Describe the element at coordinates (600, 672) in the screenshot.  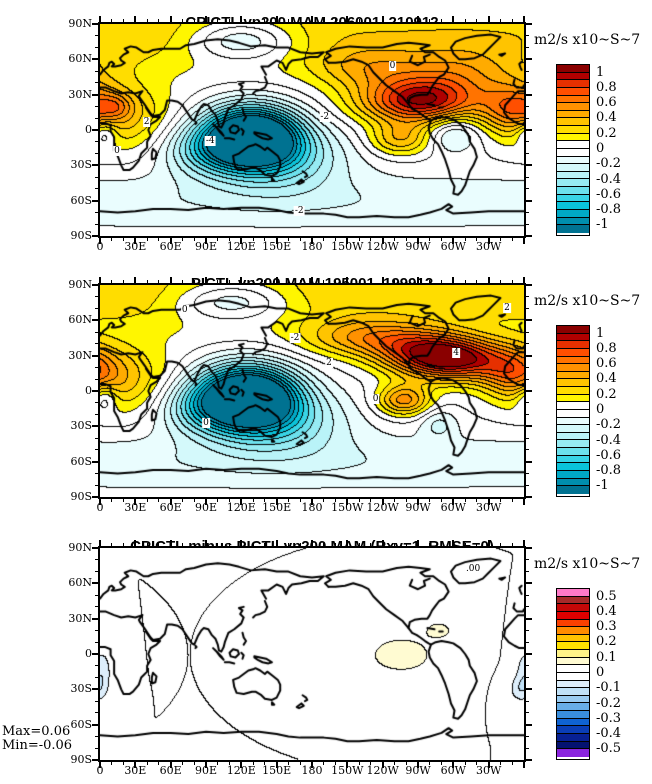
I see `colorbar-tick-label: 0` at that location.